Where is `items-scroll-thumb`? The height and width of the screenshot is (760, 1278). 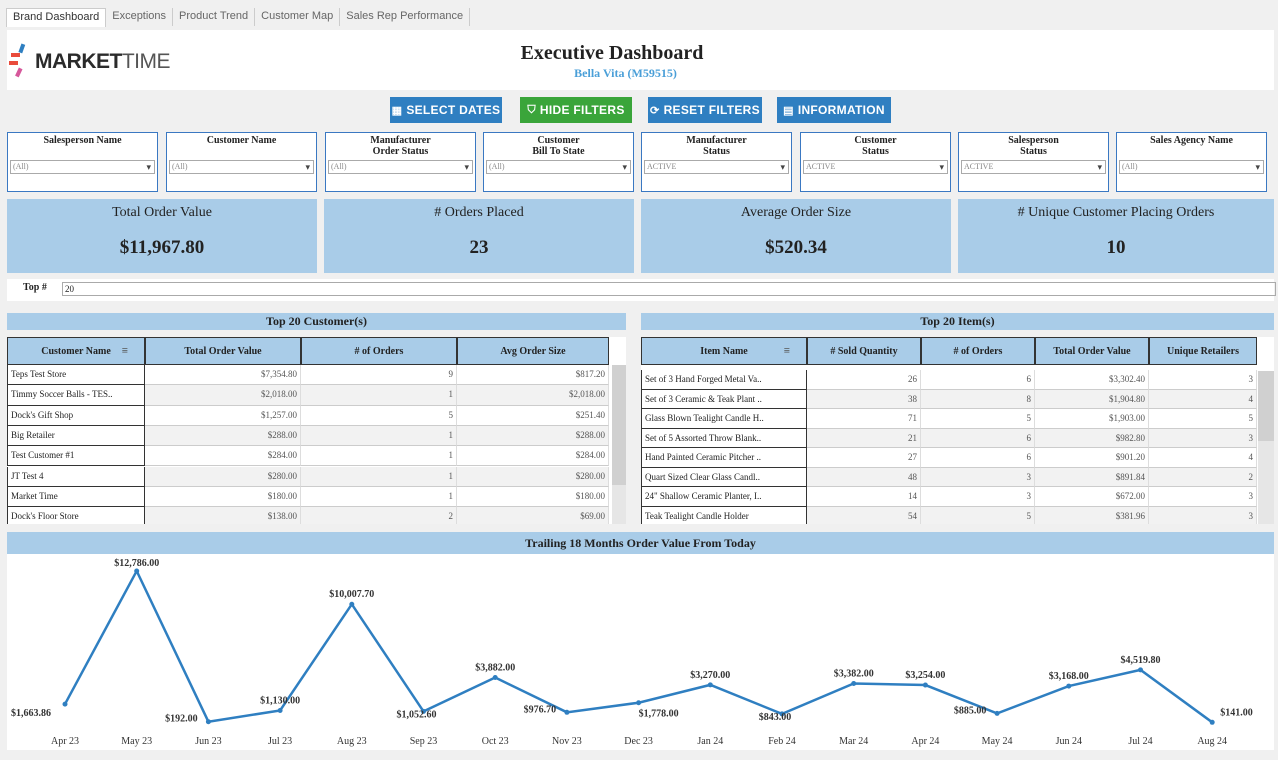
items-scroll-thumb is located at coordinates (1266, 406).